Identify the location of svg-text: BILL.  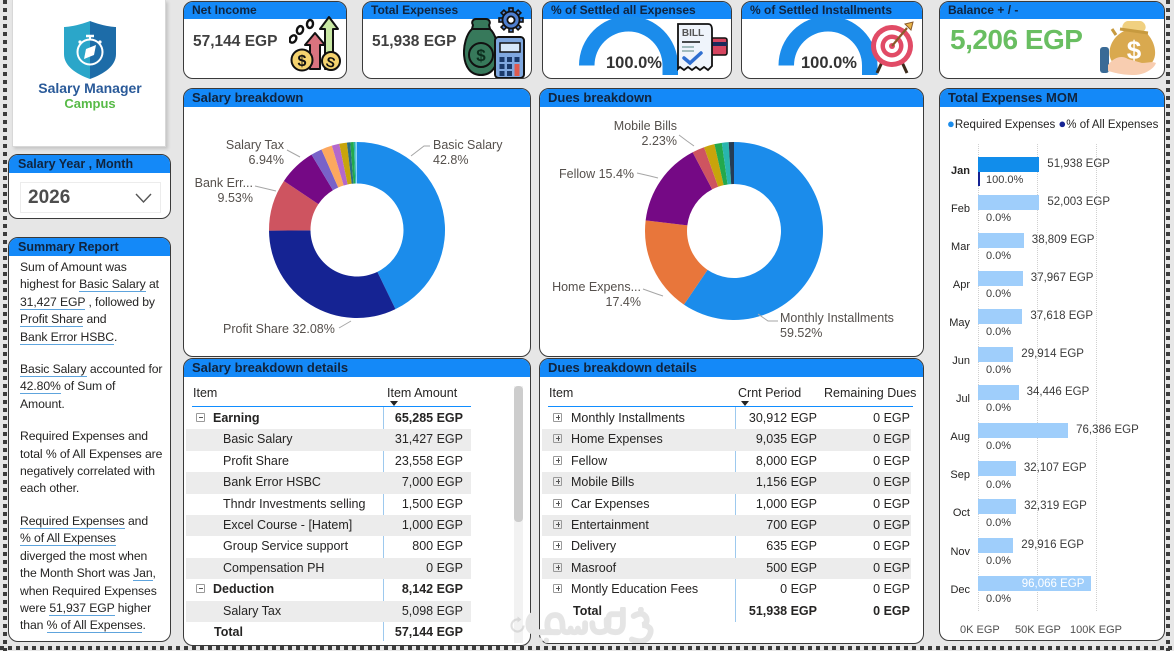
(693, 33).